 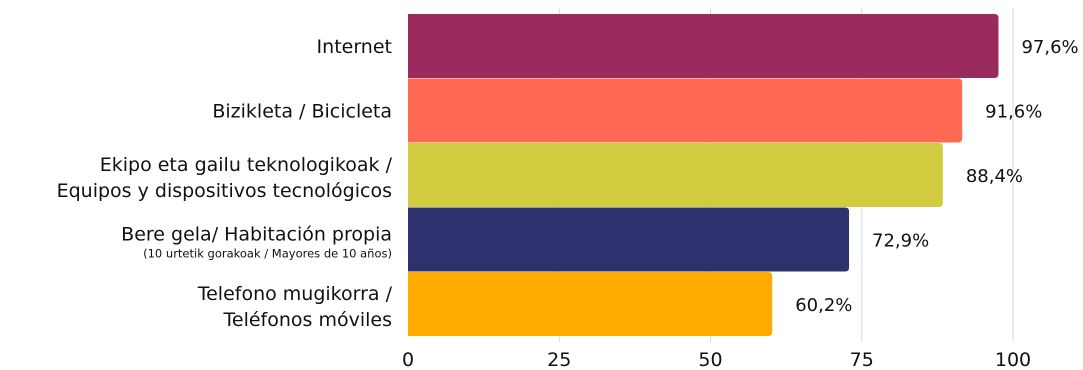 What do you see at coordinates (408, 359) in the screenshot?
I see `x-tick-label-0: 0` at bounding box center [408, 359].